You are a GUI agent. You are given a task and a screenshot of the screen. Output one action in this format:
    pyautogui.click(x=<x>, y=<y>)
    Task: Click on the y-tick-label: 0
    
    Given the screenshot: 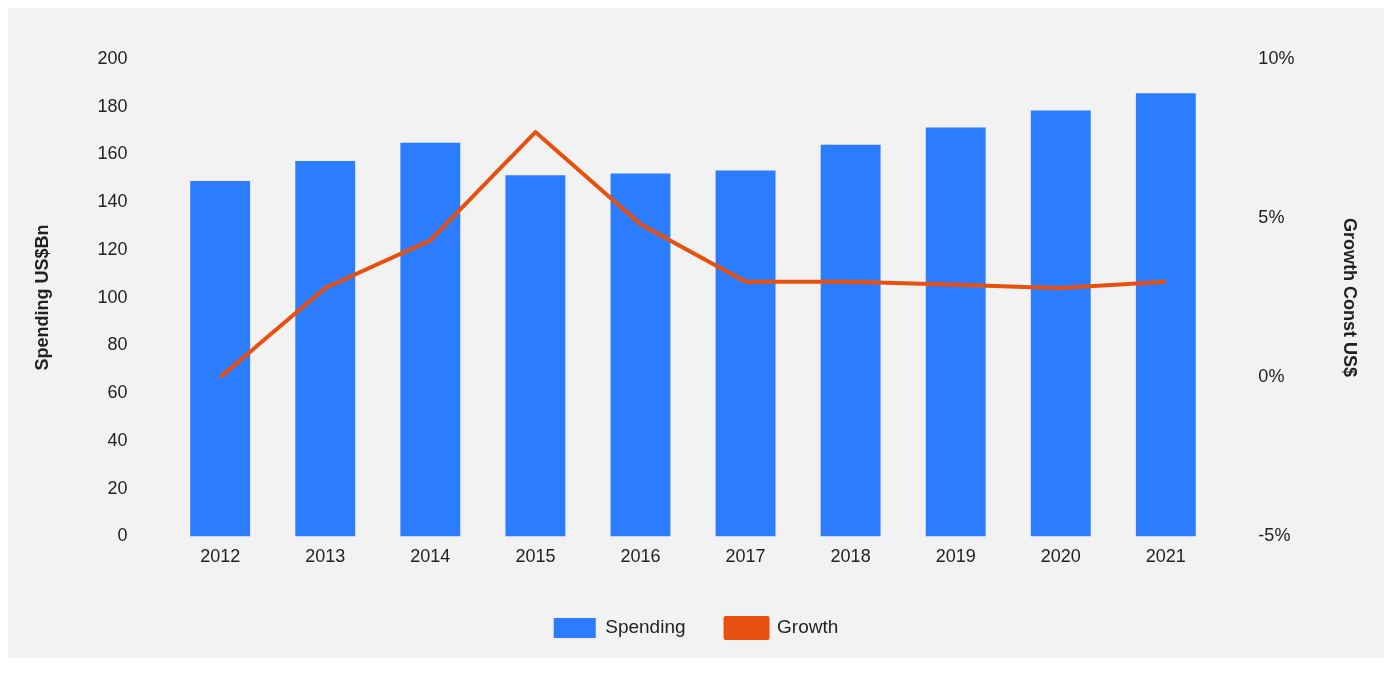 What is the action you would take?
    pyautogui.click(x=122, y=535)
    